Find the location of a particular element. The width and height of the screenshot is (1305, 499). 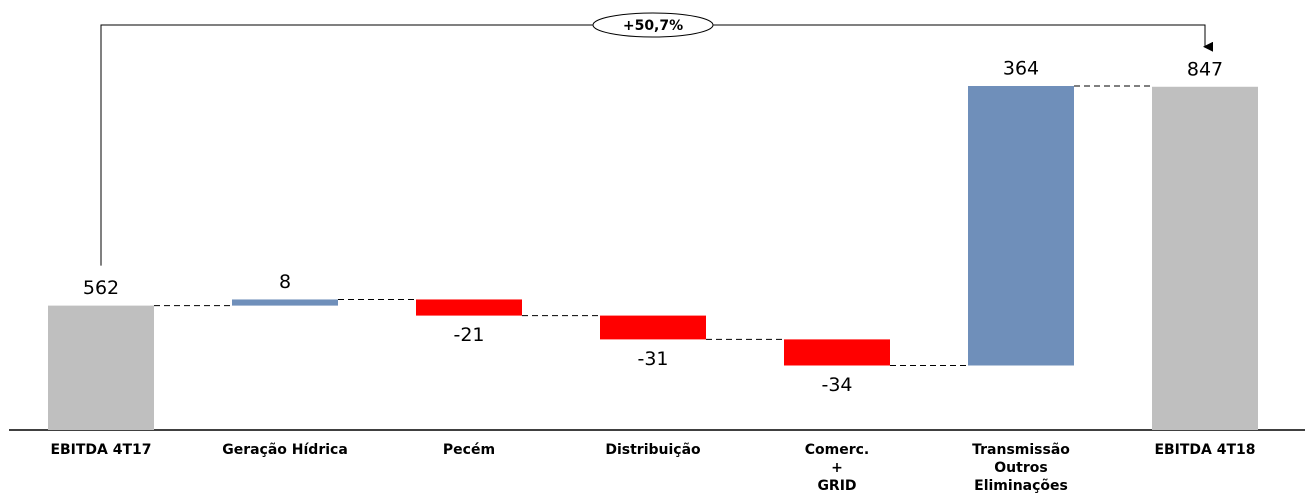

annotation: +50,7% is located at coordinates (653, 26).